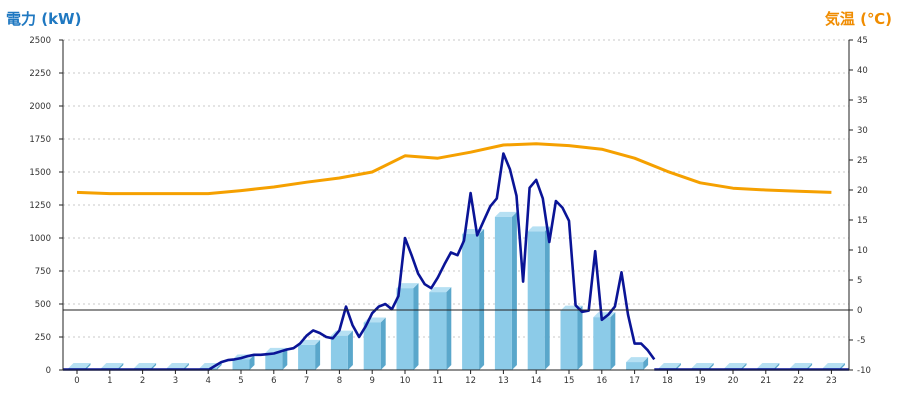  I want to click on x-tick-label: 23, so click(831, 381).